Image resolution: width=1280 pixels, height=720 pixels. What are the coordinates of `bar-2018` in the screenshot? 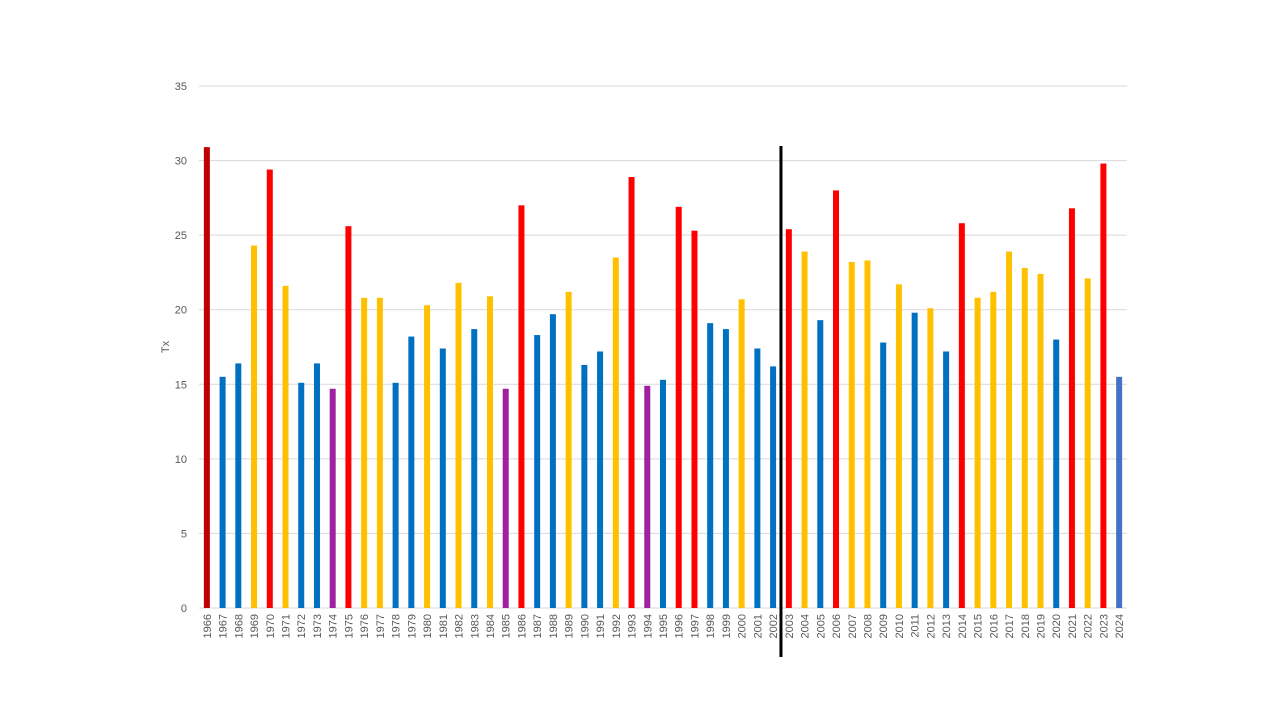 It's located at (1024, 437).